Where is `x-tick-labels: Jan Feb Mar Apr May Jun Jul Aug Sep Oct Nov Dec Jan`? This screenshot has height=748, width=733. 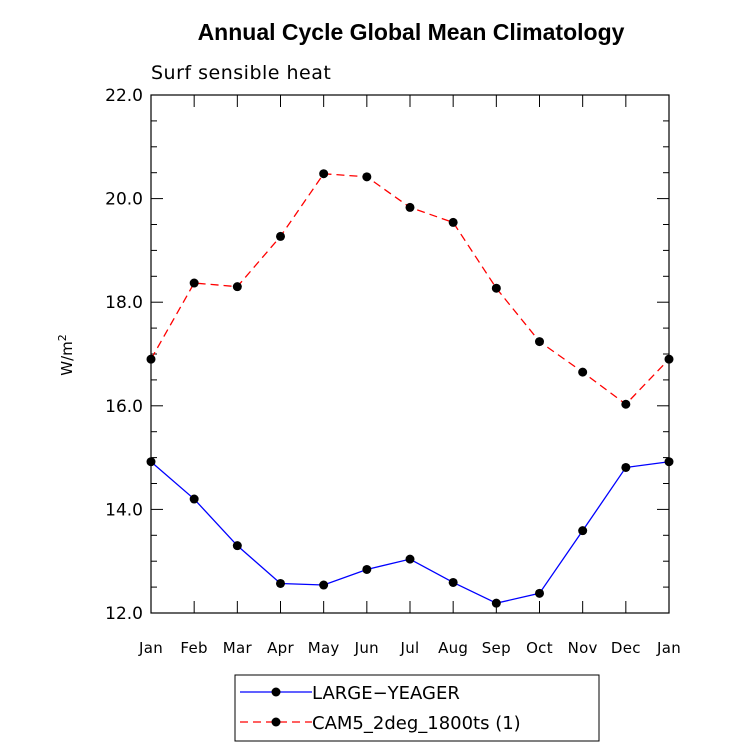
x-tick-labels: Jan Feb Mar Apr May Jun Jul Aug Sep Oct Nov Dec Jan is located at coordinates (409, 648).